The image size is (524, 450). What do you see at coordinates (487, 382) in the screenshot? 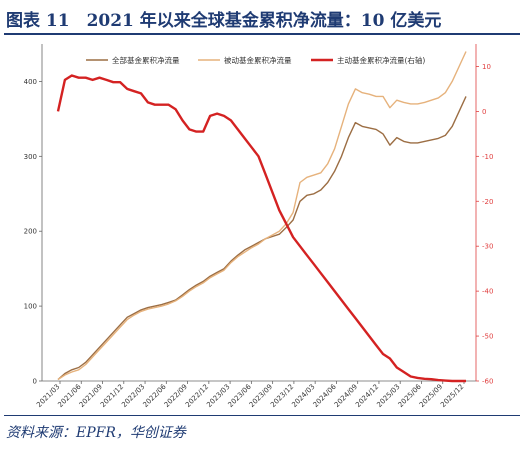
I see `y-right-tick-label: -60` at bounding box center [487, 382].